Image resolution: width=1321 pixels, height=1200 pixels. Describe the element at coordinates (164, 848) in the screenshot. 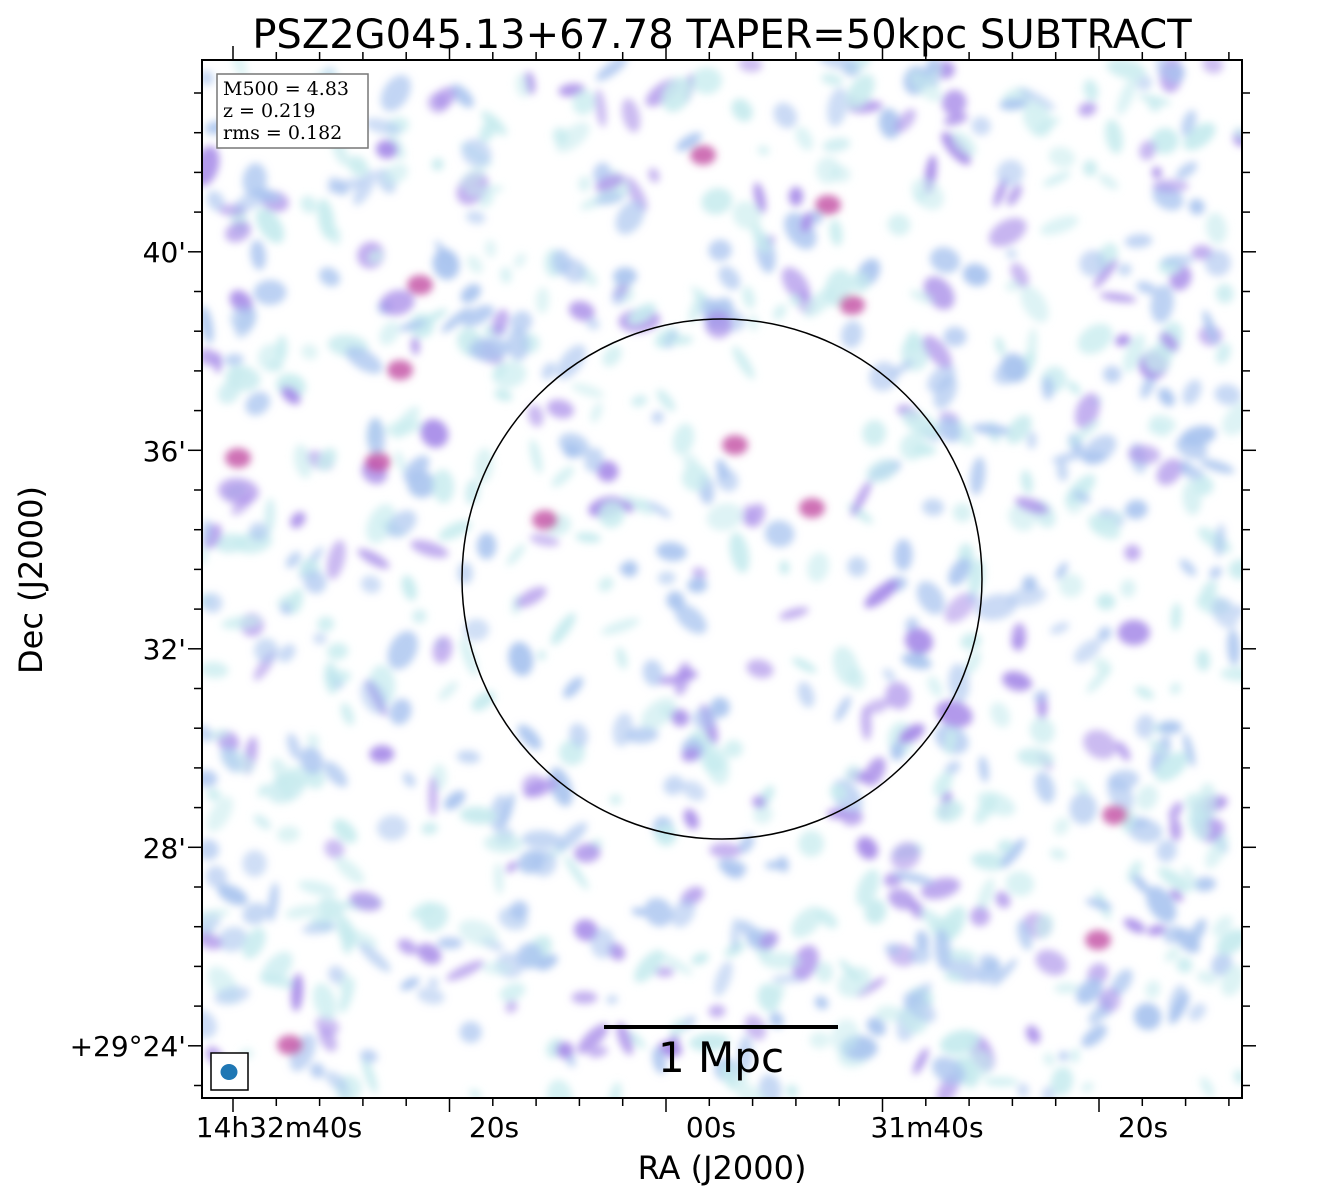

I see `y-tick-label: 28'` at that location.